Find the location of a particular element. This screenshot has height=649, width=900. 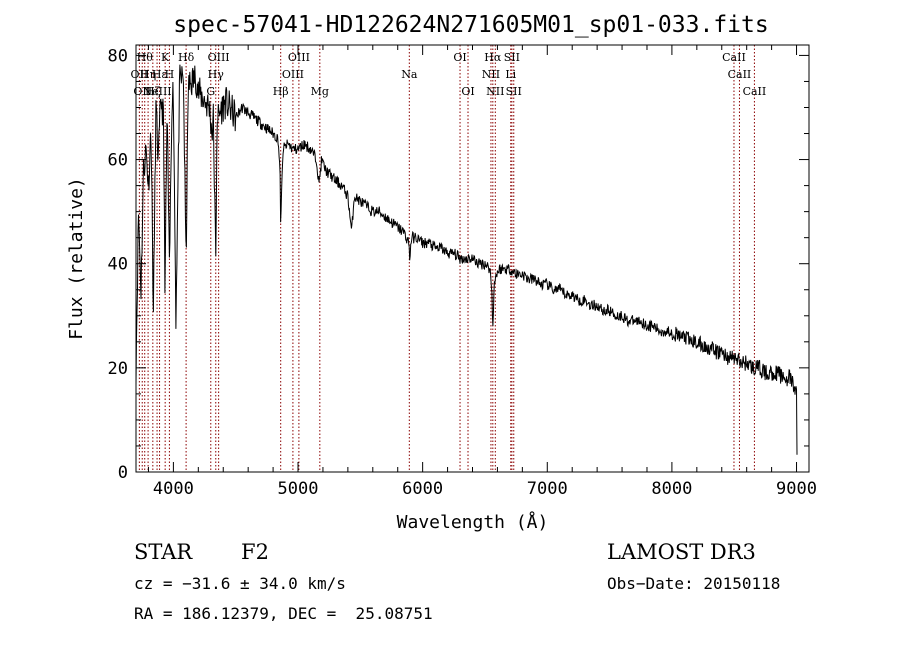

redshift-cz: cz = −31.6 ± 34.0 km/s is located at coordinates (240, 583).